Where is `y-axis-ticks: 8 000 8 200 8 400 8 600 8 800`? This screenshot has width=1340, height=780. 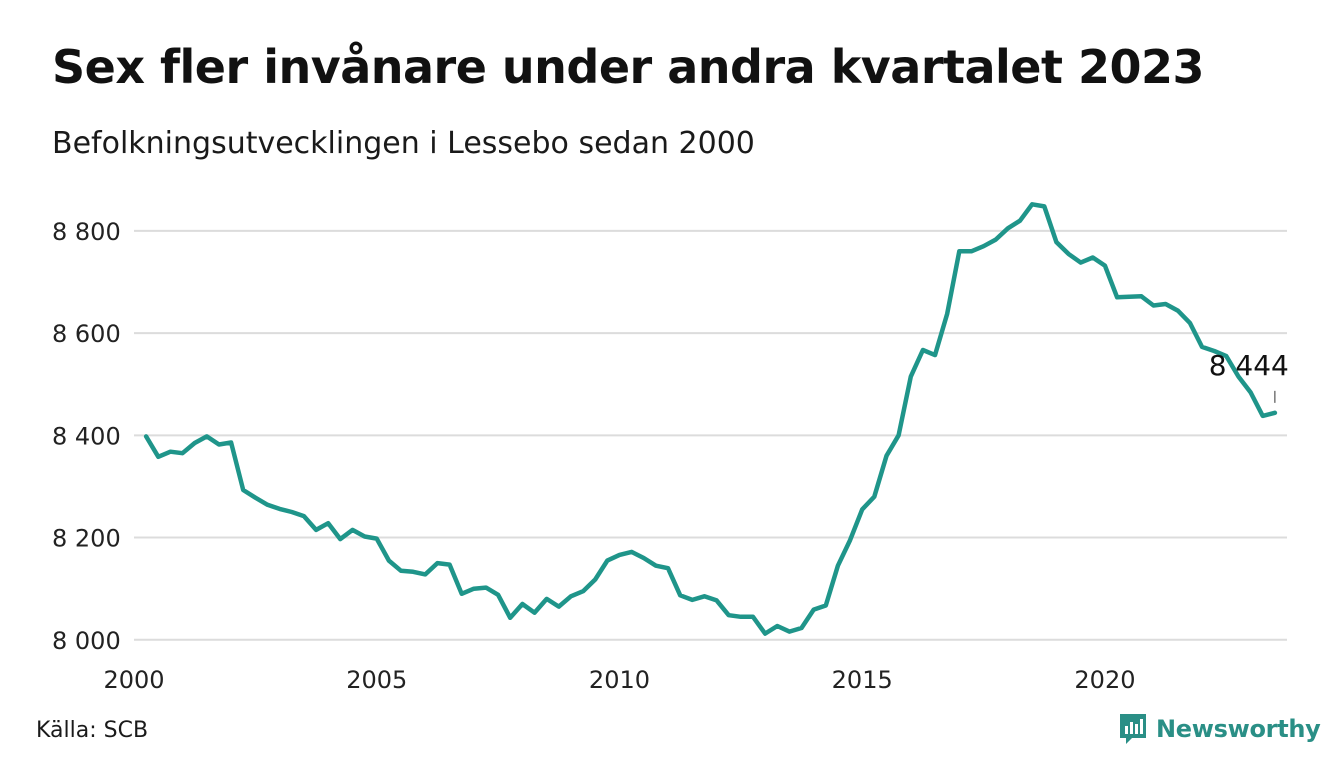 y-axis-ticks: 8 000 8 200 8 400 8 600 8 800 is located at coordinates (86, 436).